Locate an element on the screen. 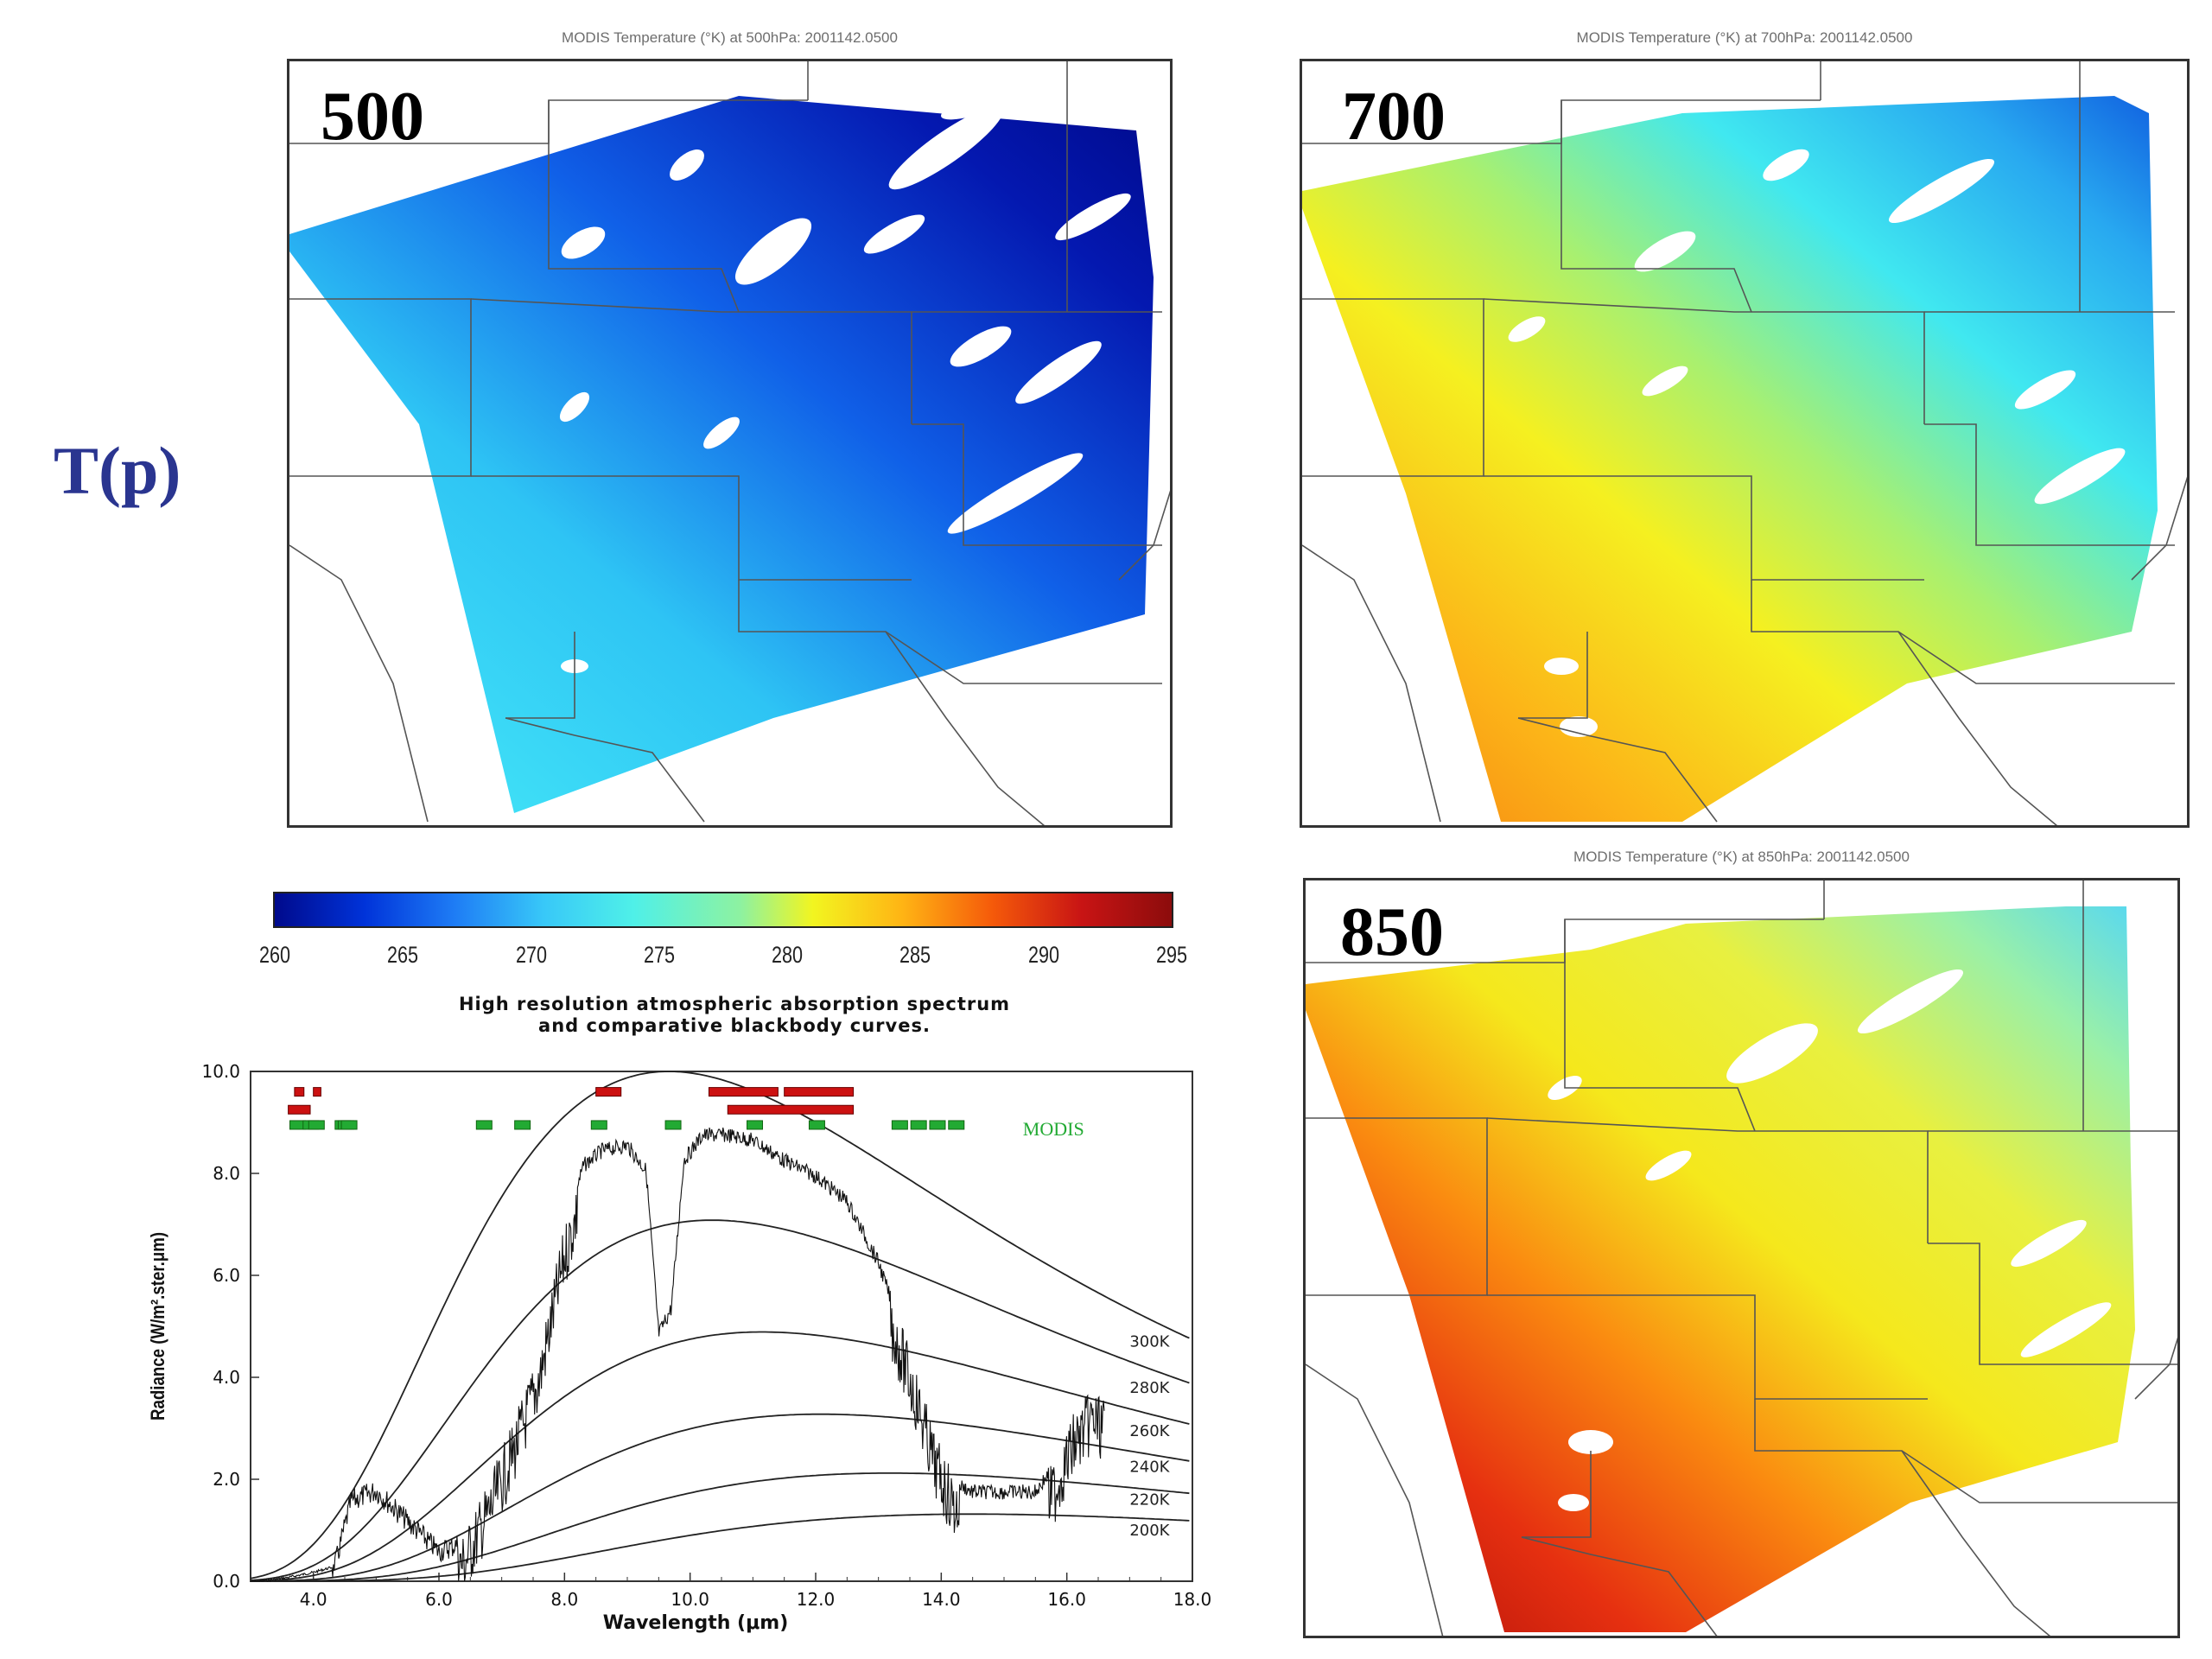 The width and height of the screenshot is (2212, 1659). map-500-level-label: 500 is located at coordinates (372, 117).